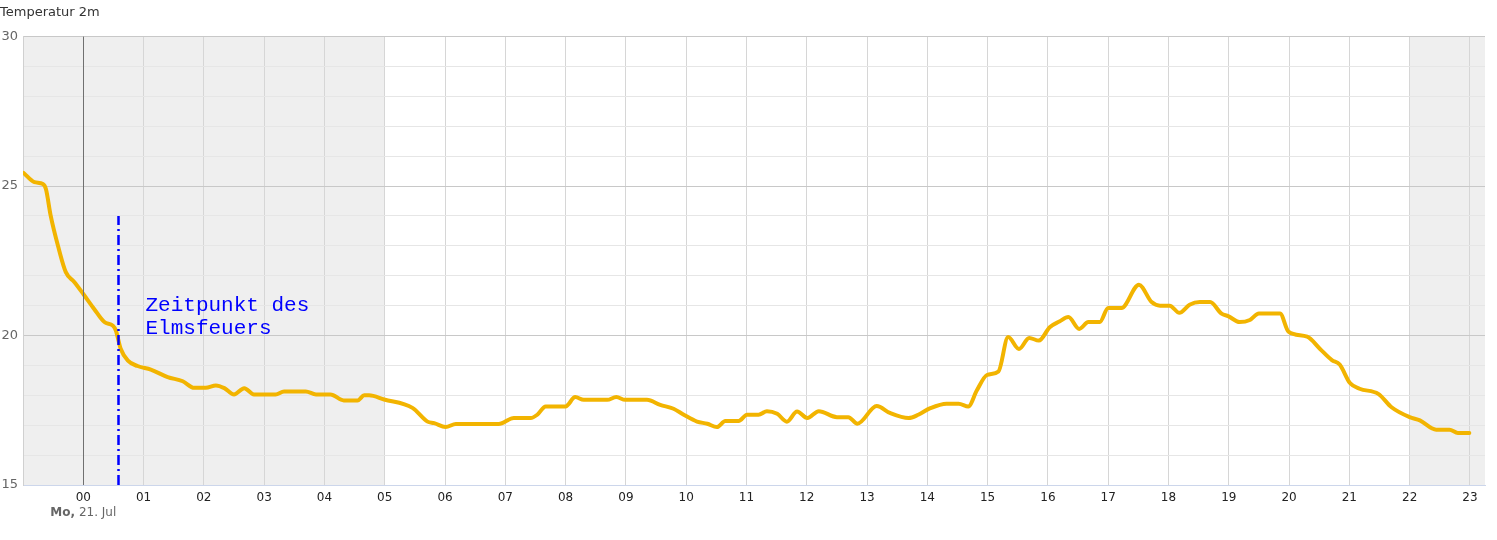 The image size is (1497, 540). What do you see at coordinates (565, 497) in the screenshot?
I see `x-tick-label: 08` at bounding box center [565, 497].